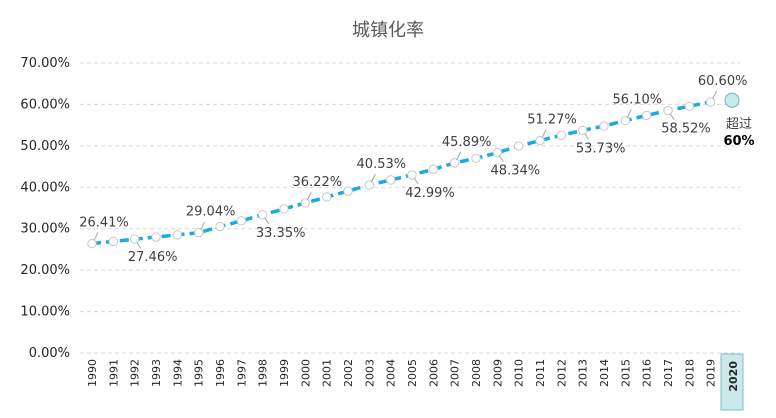 This screenshot has height=418, width=776. Describe the element at coordinates (733, 376) in the screenshot. I see `x-tick-label: 2020` at that location.